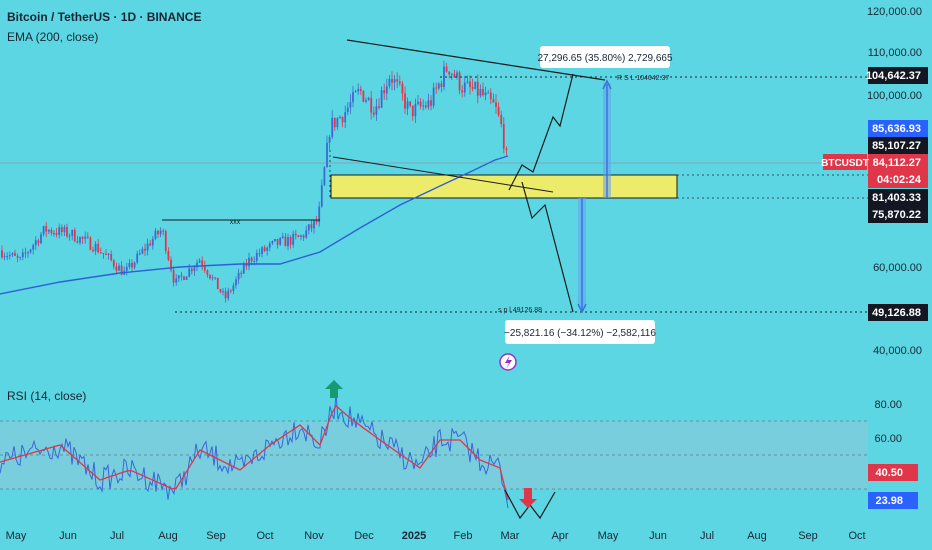 Image resolution: width=932 pixels, height=550 pixels. I want to click on x-tick-label: Mar, so click(510, 536).